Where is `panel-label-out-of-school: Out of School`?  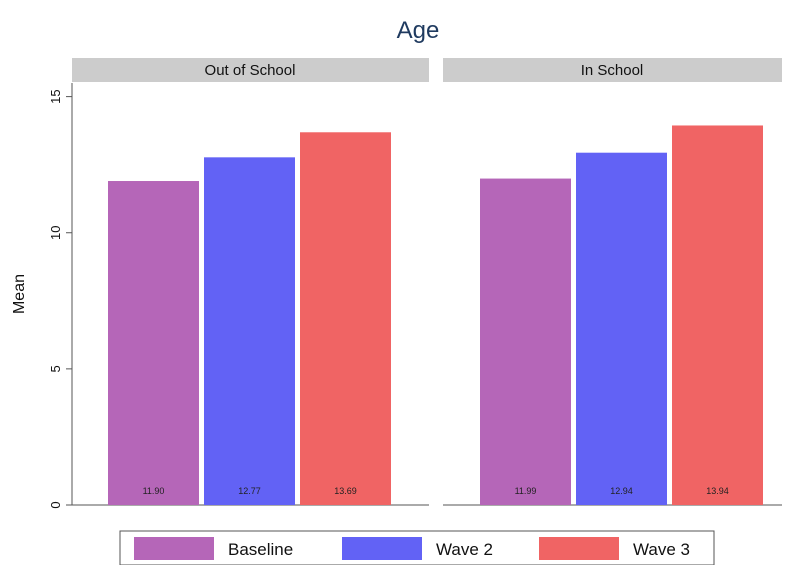
panel-label-out-of-school: Out of School is located at coordinates (250, 70).